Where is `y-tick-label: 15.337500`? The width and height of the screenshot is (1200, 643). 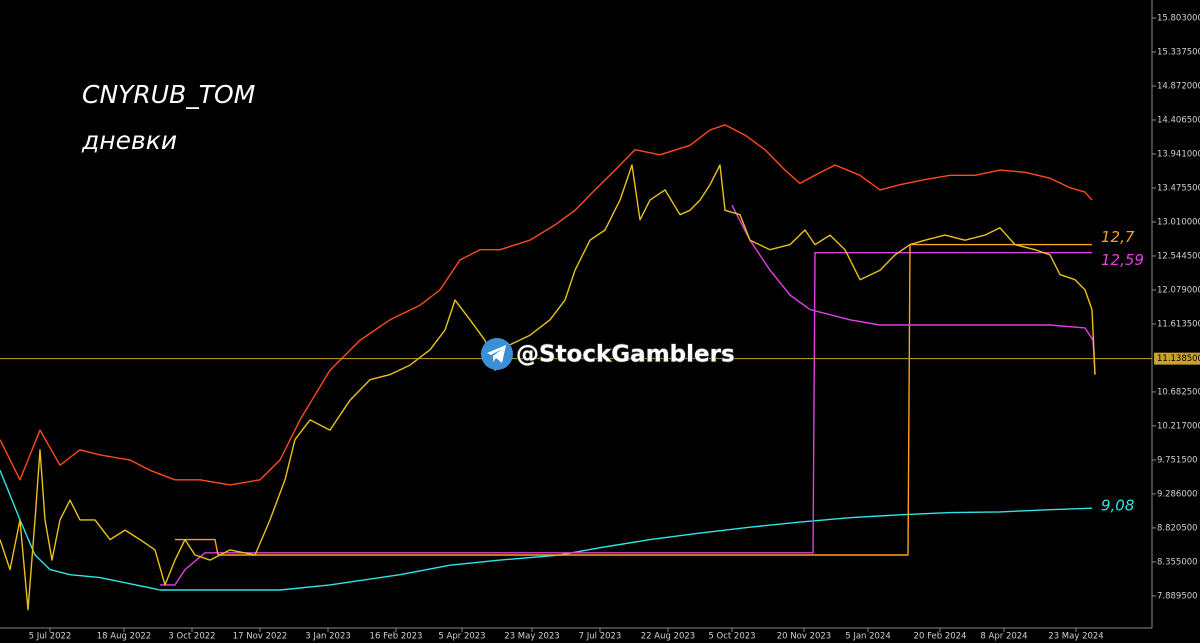 y-tick-label: 15.337500 is located at coordinates (1178, 53).